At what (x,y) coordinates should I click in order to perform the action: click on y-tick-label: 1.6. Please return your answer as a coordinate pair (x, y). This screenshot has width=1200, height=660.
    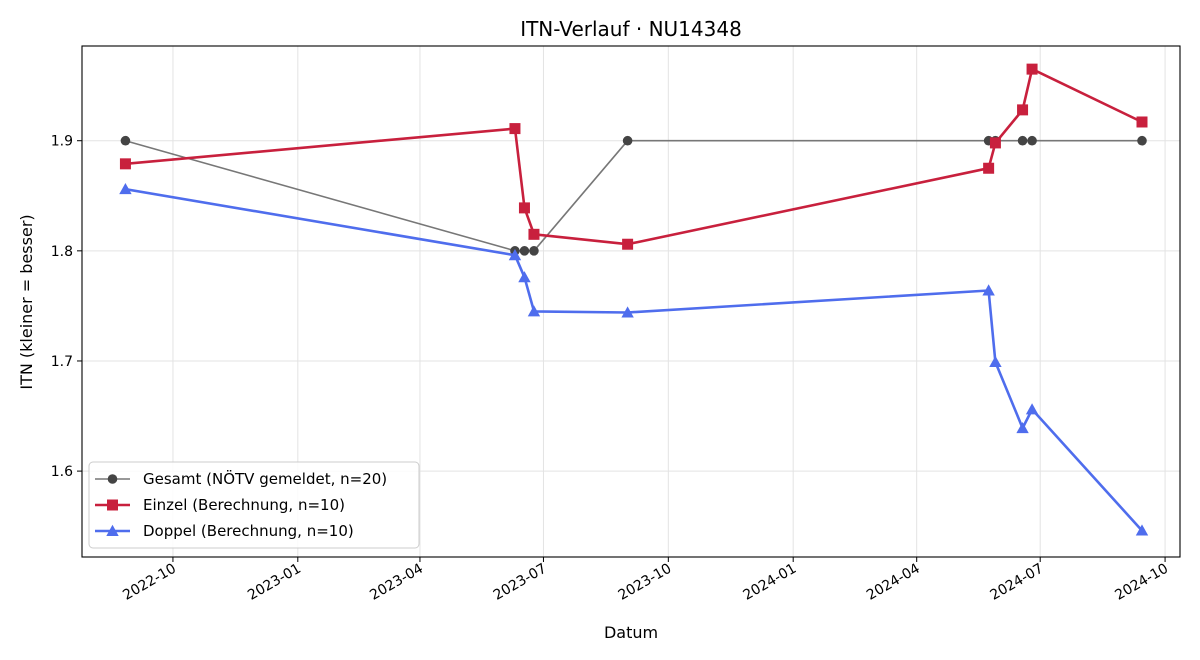
    Looking at the image, I should click on (62, 472).